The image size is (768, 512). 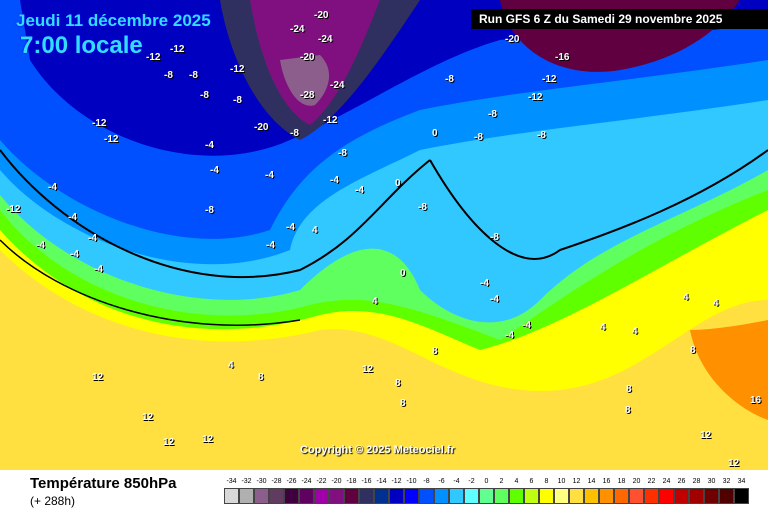 I want to click on scale-tick: 20, so click(x=636, y=481).